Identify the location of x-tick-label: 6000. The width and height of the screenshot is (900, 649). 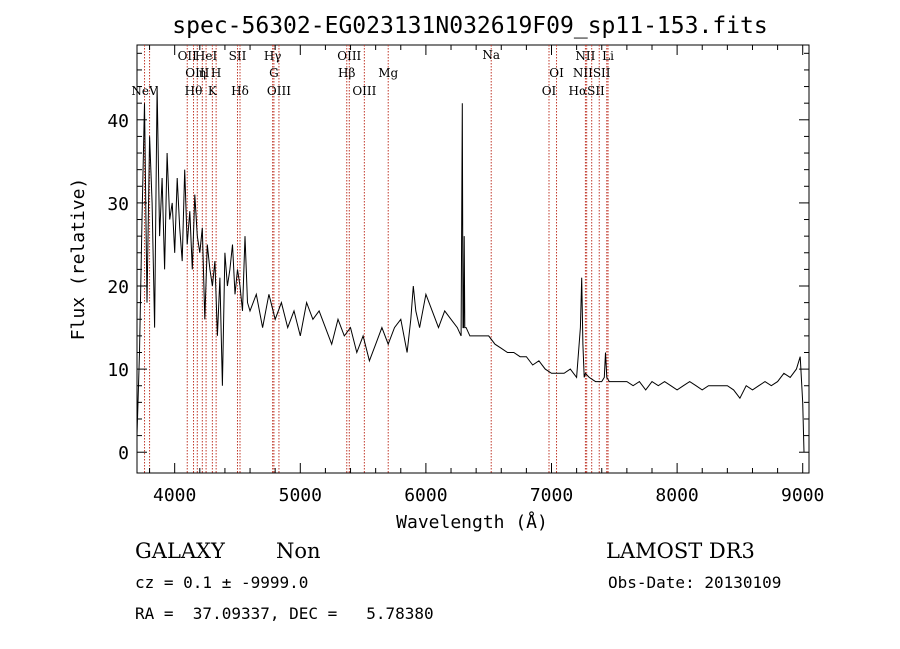
(425, 495).